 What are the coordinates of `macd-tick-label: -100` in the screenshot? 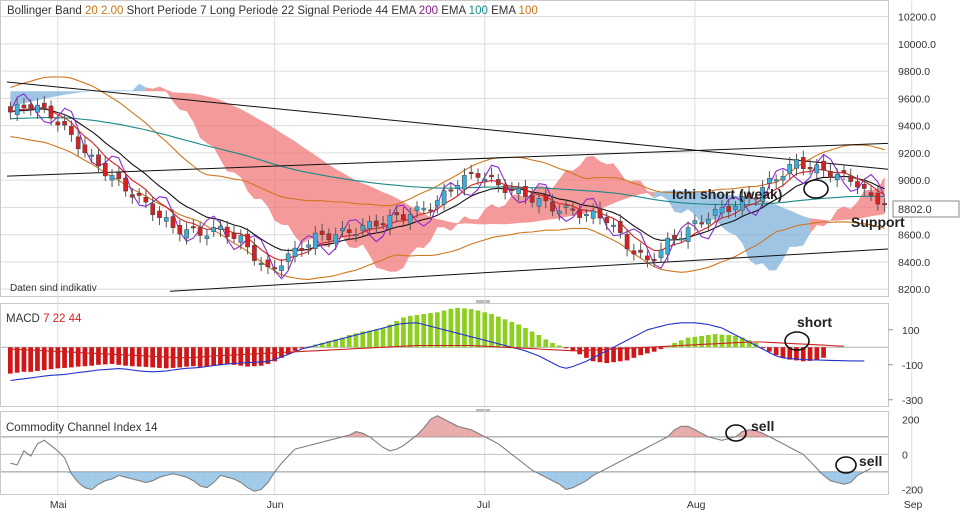 It's located at (912, 366).